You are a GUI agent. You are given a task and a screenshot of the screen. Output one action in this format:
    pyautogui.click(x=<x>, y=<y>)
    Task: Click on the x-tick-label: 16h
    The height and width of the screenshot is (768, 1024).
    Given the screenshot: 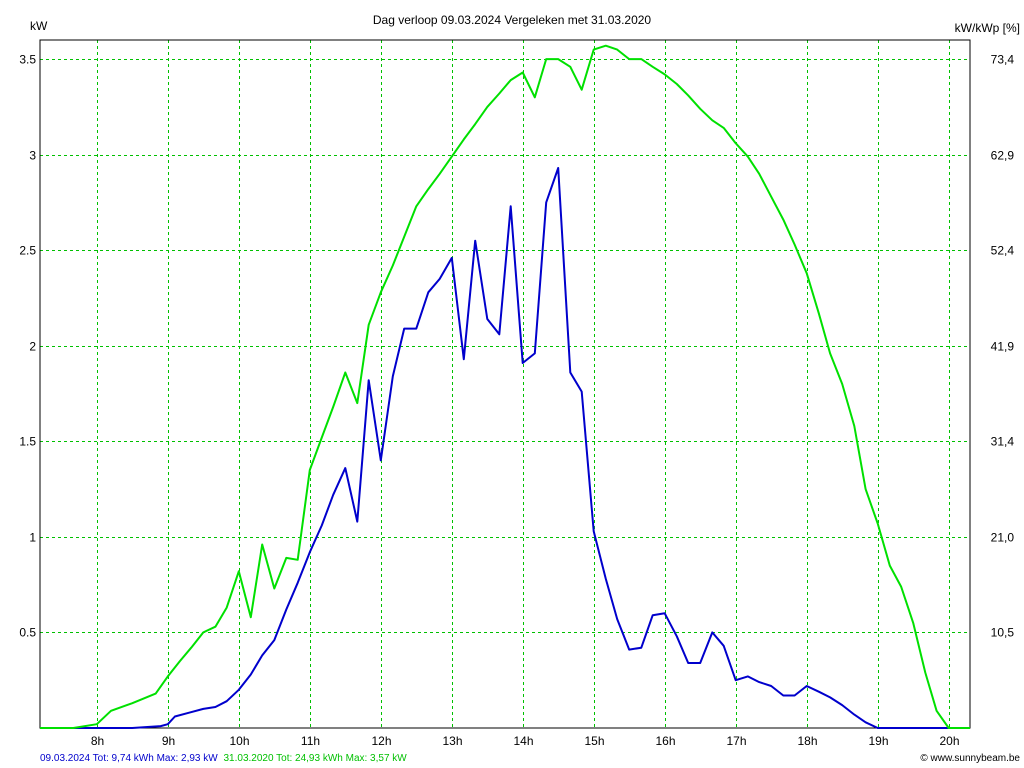 What is the action you would take?
    pyautogui.click(x=665, y=741)
    